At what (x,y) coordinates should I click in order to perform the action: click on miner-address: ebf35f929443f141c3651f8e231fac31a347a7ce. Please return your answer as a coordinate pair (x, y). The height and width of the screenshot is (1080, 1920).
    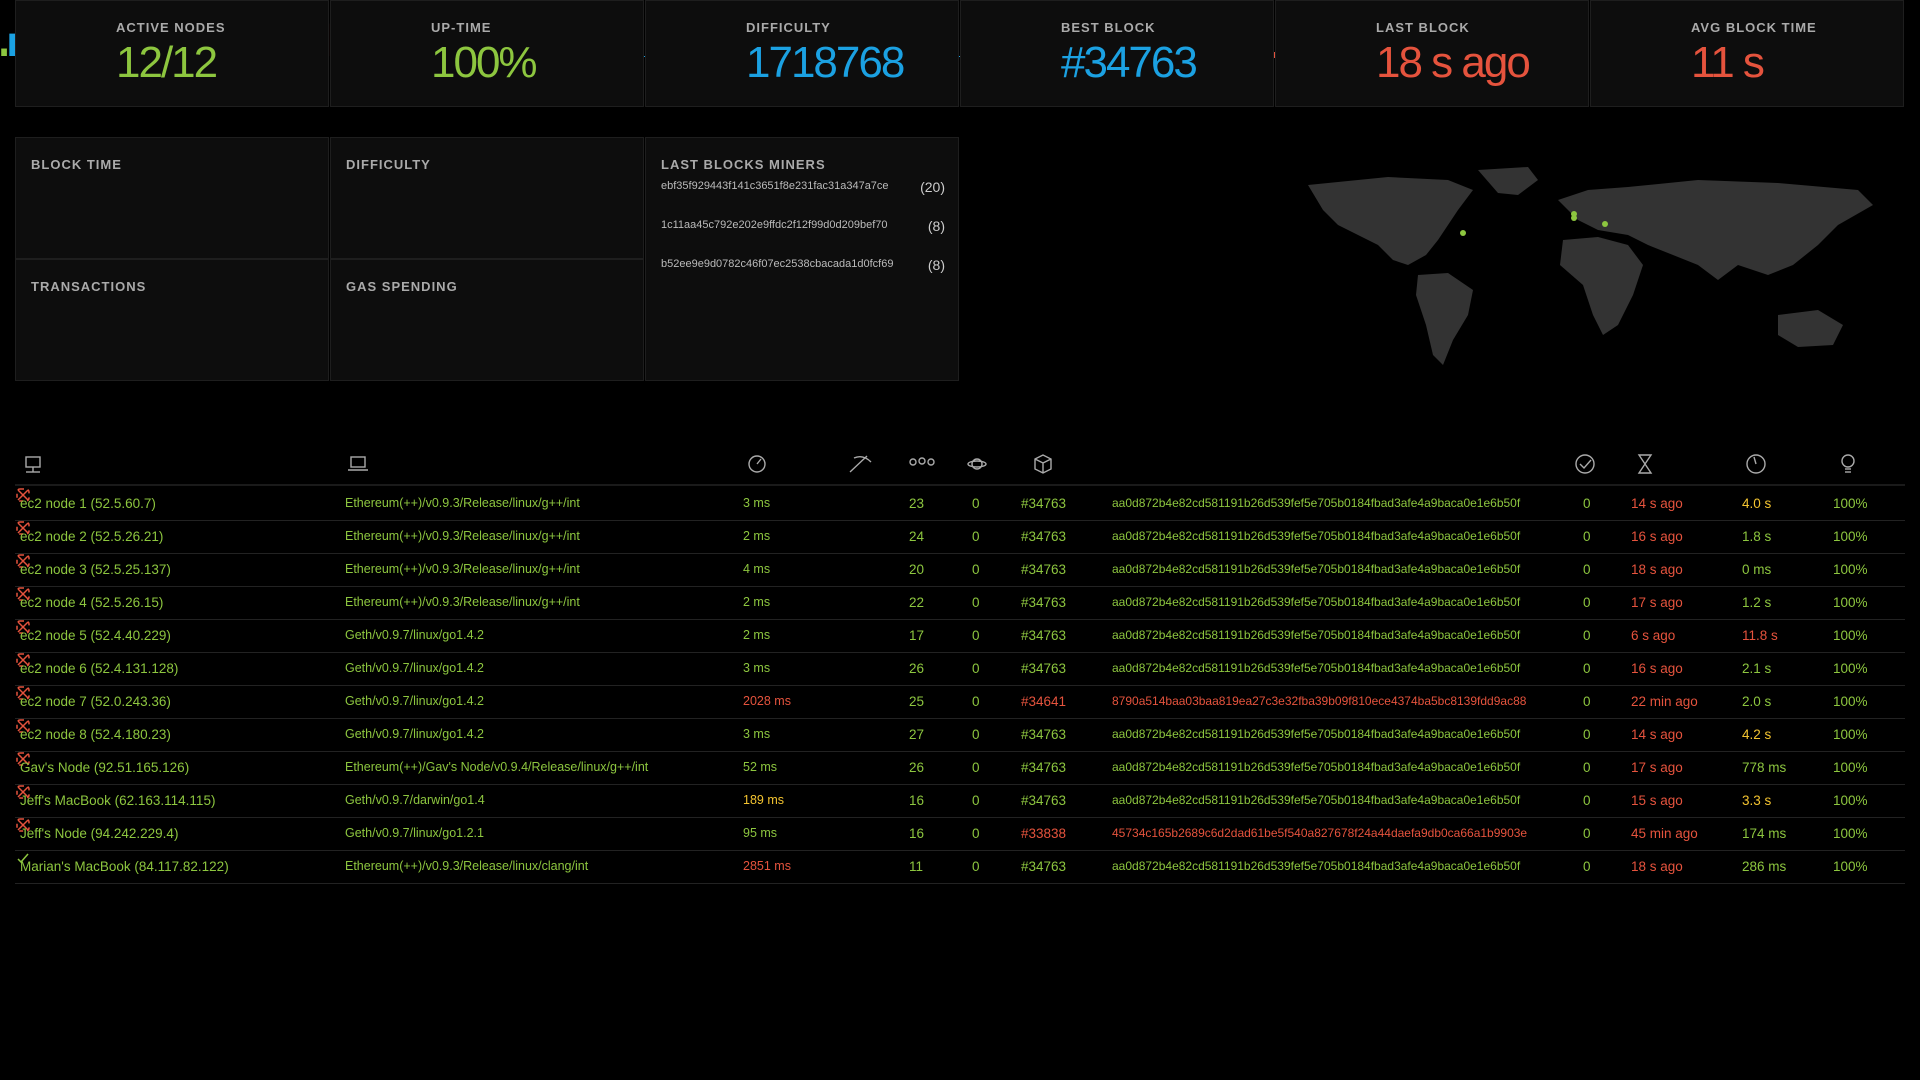
    Looking at the image, I should click on (775, 186).